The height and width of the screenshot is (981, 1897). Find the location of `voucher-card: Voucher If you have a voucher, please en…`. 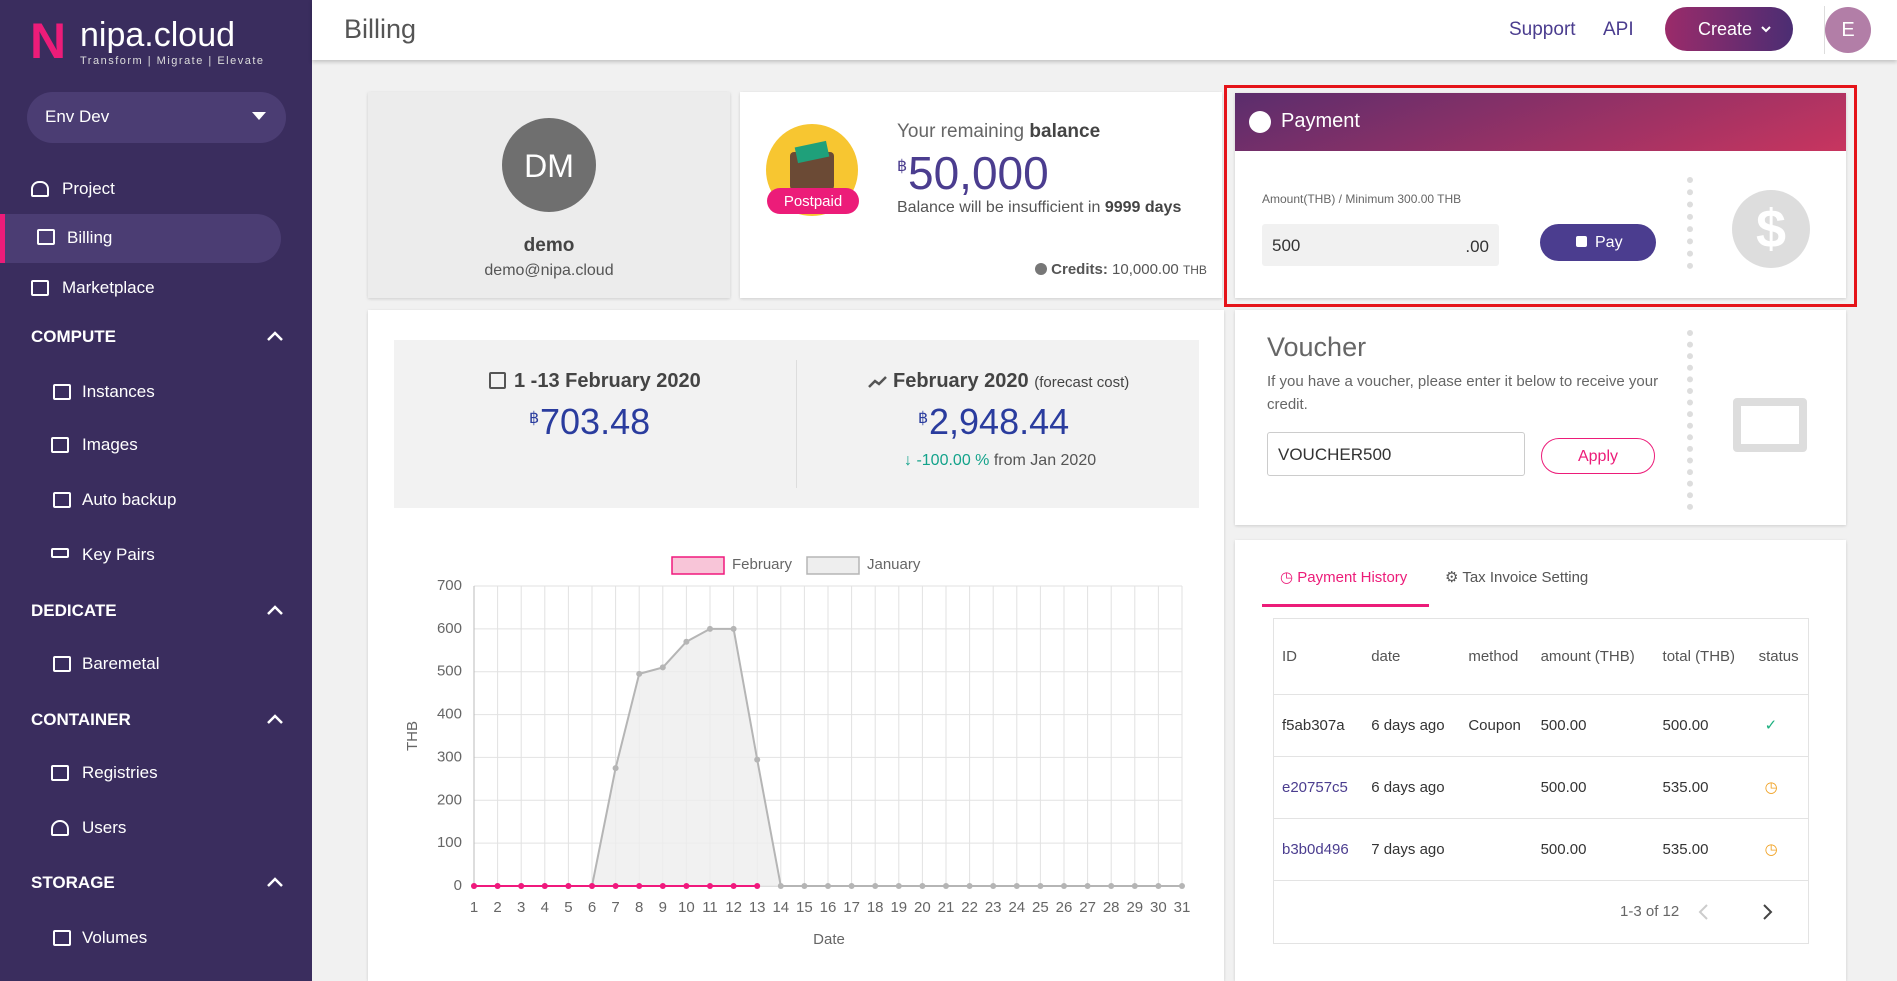

voucher-card: Voucher If you have a voucher, please en… is located at coordinates (1540, 417).